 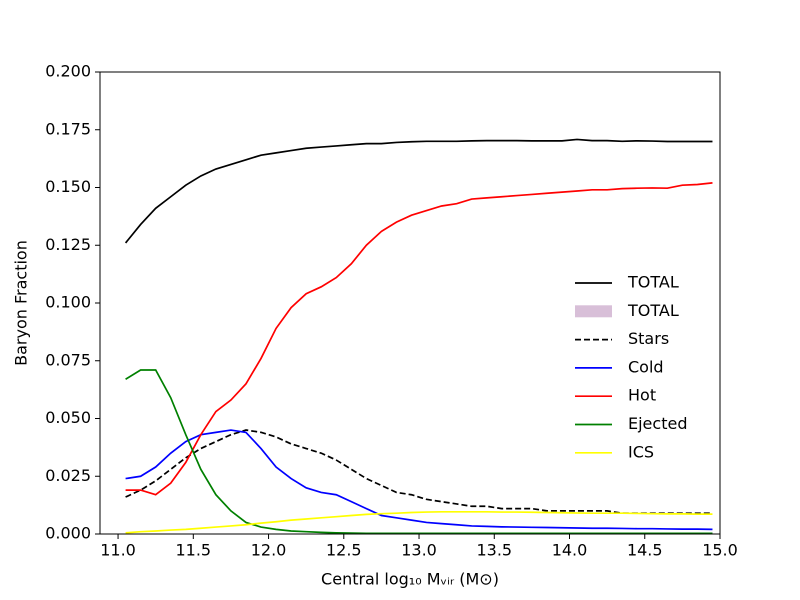 What do you see at coordinates (419, 550) in the screenshot?
I see `x-tick-label: 13.0` at bounding box center [419, 550].